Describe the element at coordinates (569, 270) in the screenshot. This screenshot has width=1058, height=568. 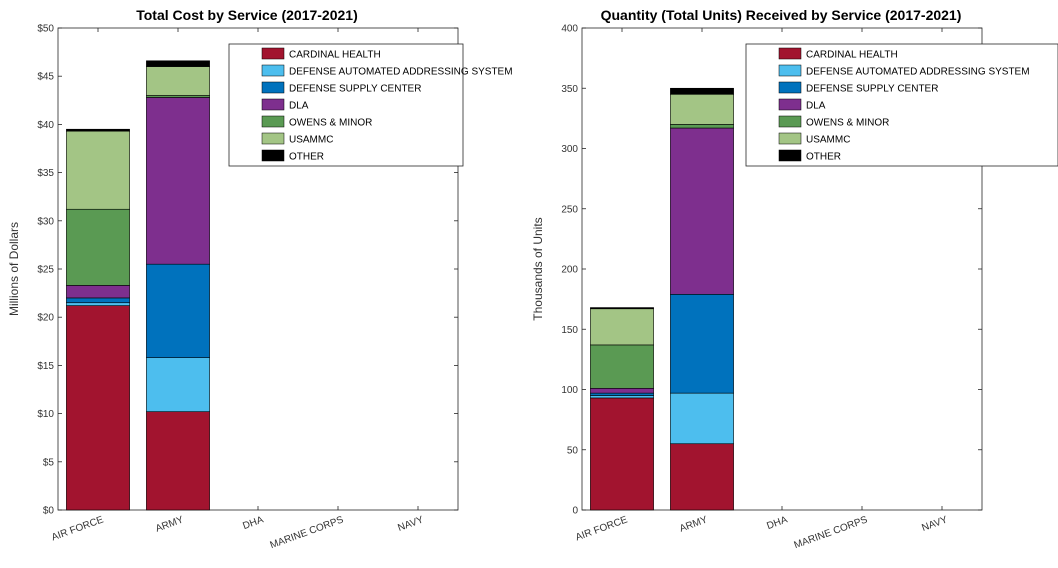
I see `y-tick-label: 200` at that location.